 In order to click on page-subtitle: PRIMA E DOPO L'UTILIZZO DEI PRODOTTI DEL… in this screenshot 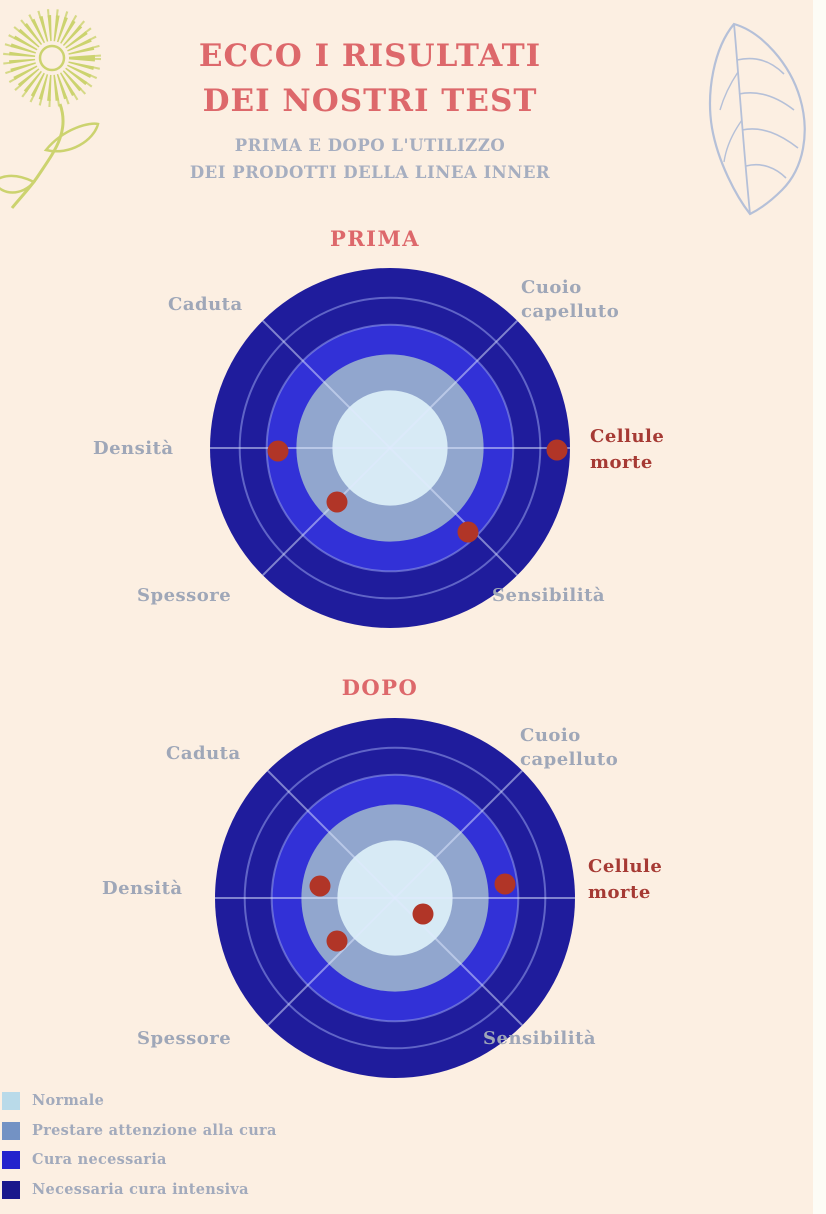, I will do `click(370, 159)`.